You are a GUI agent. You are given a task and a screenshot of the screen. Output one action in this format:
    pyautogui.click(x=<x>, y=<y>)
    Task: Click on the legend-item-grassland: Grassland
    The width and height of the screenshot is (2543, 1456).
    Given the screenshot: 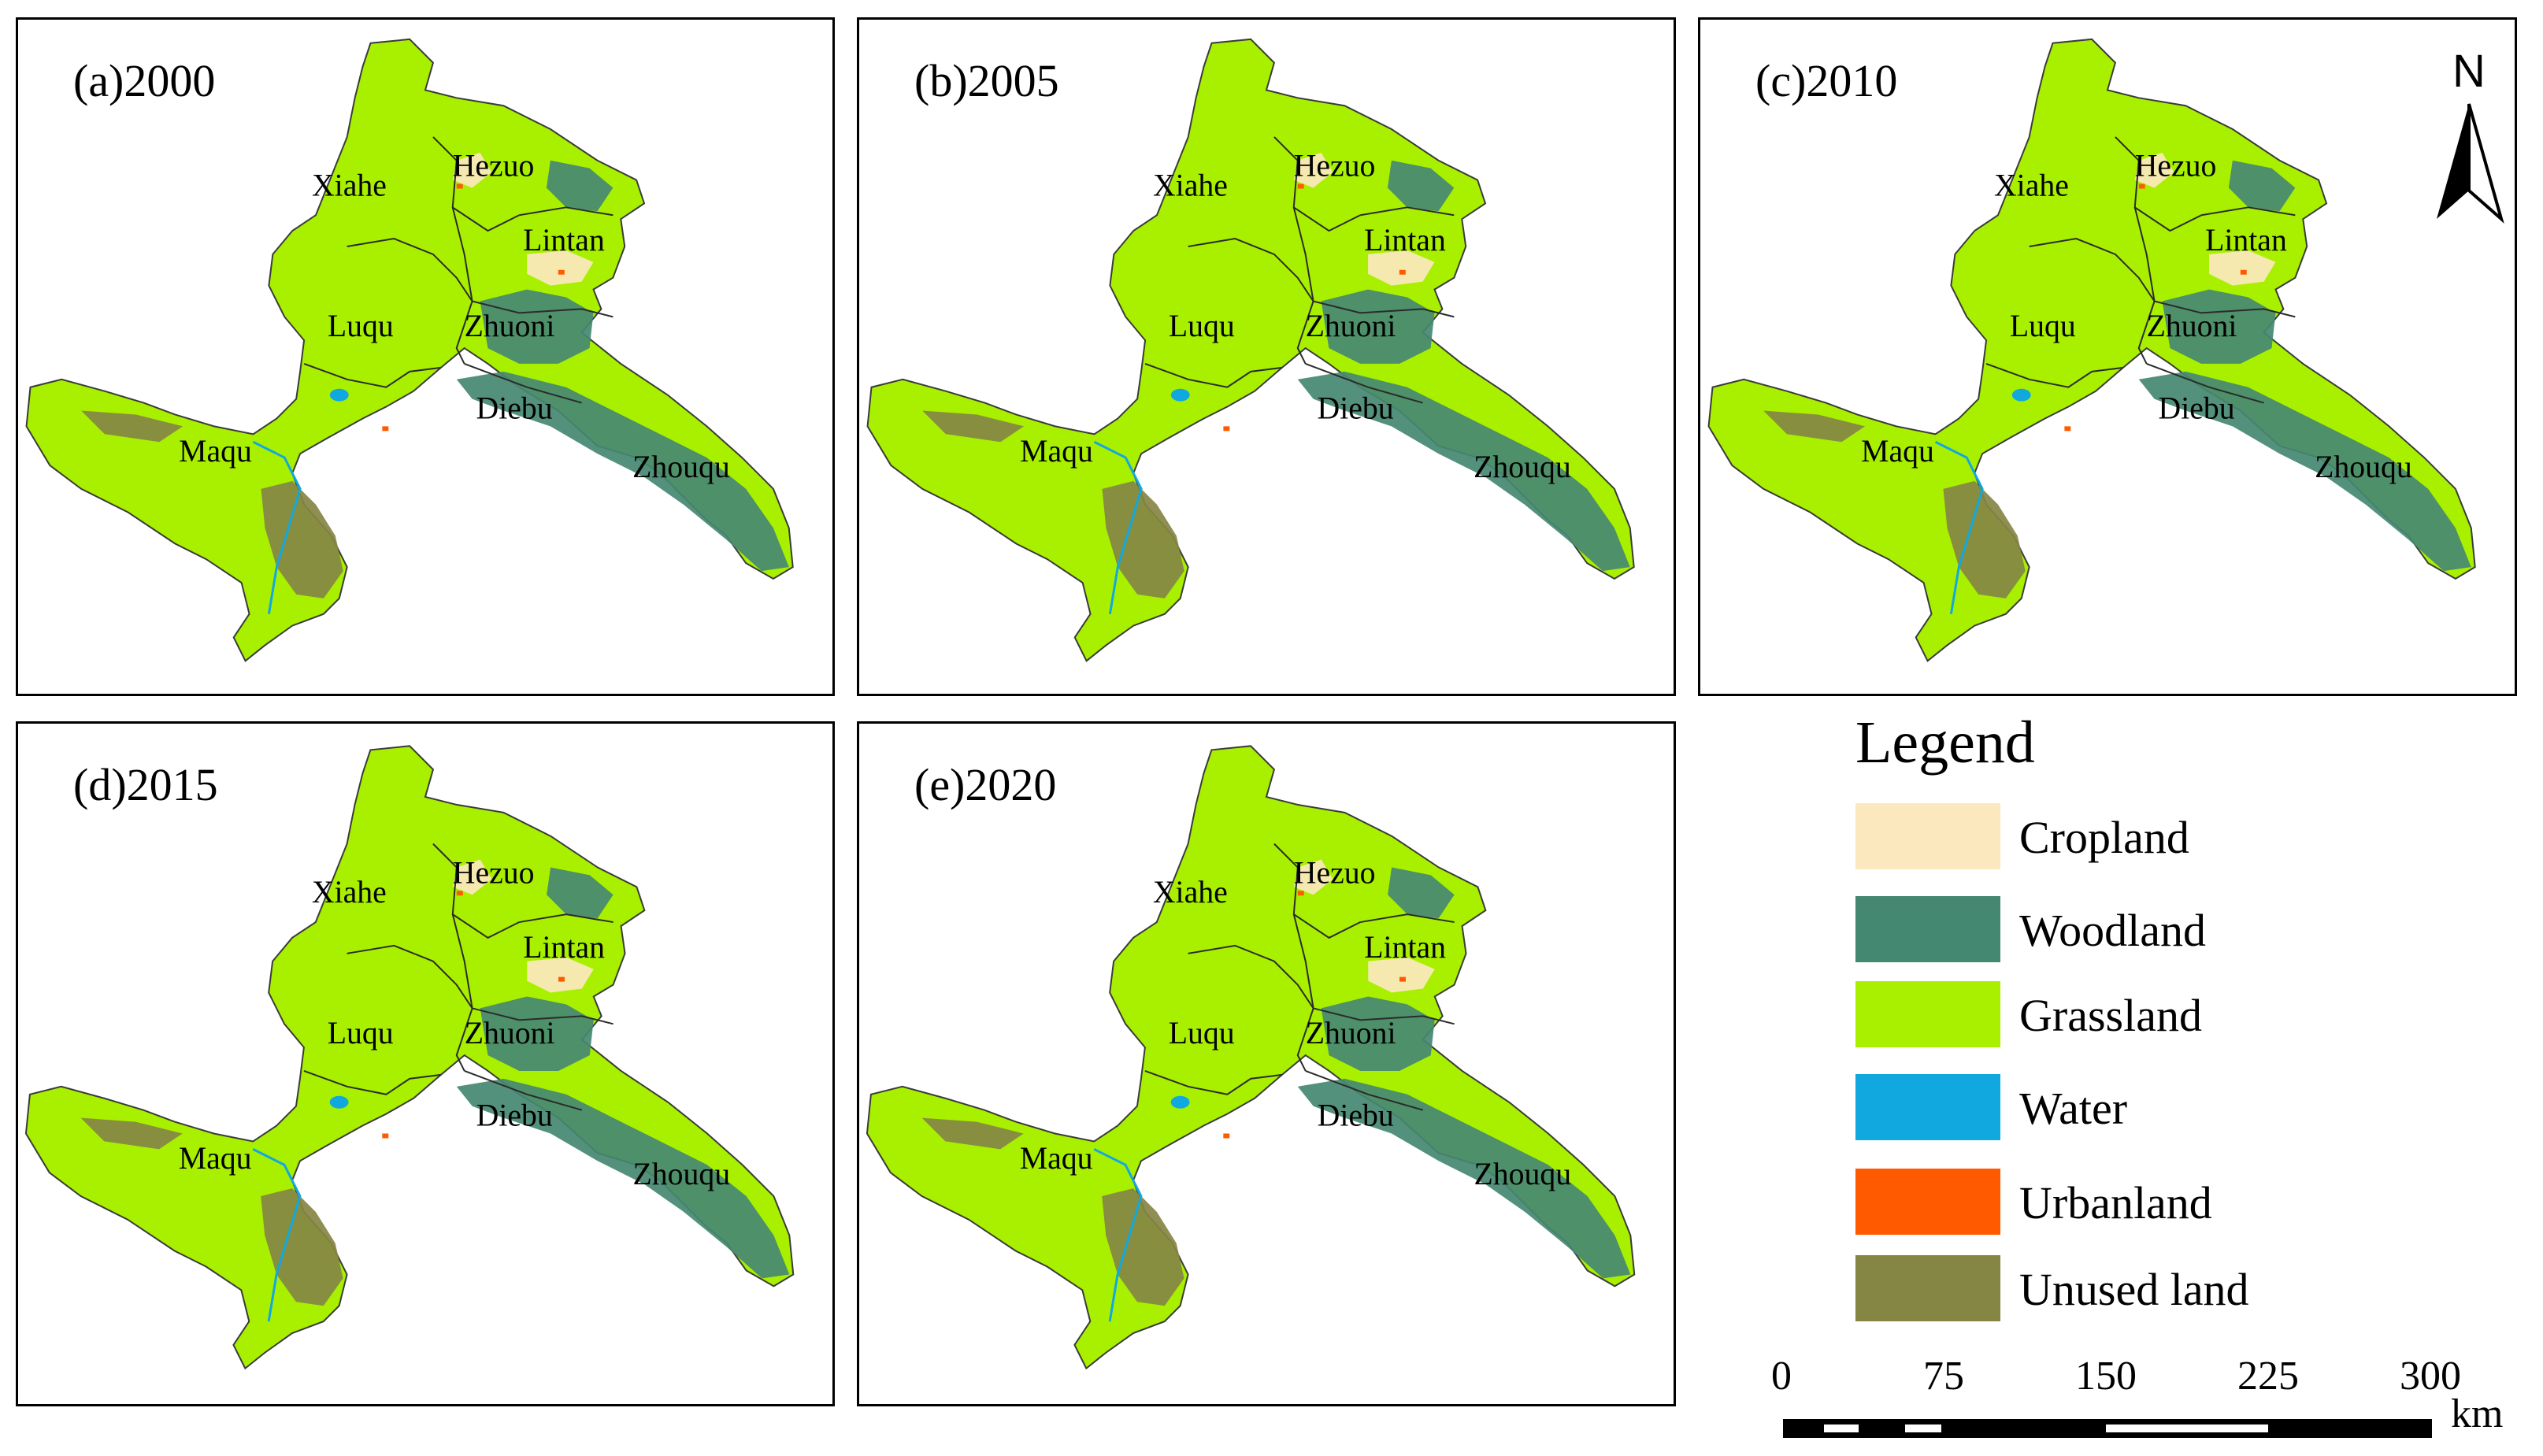 What is the action you would take?
    pyautogui.click(x=2075, y=1014)
    